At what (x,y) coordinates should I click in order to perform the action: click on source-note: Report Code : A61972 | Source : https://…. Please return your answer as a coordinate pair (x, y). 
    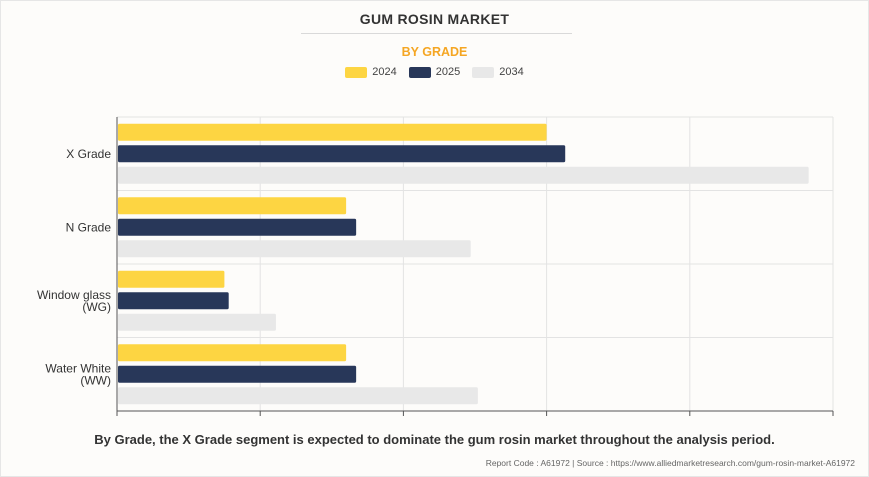
    Looking at the image, I should click on (670, 463).